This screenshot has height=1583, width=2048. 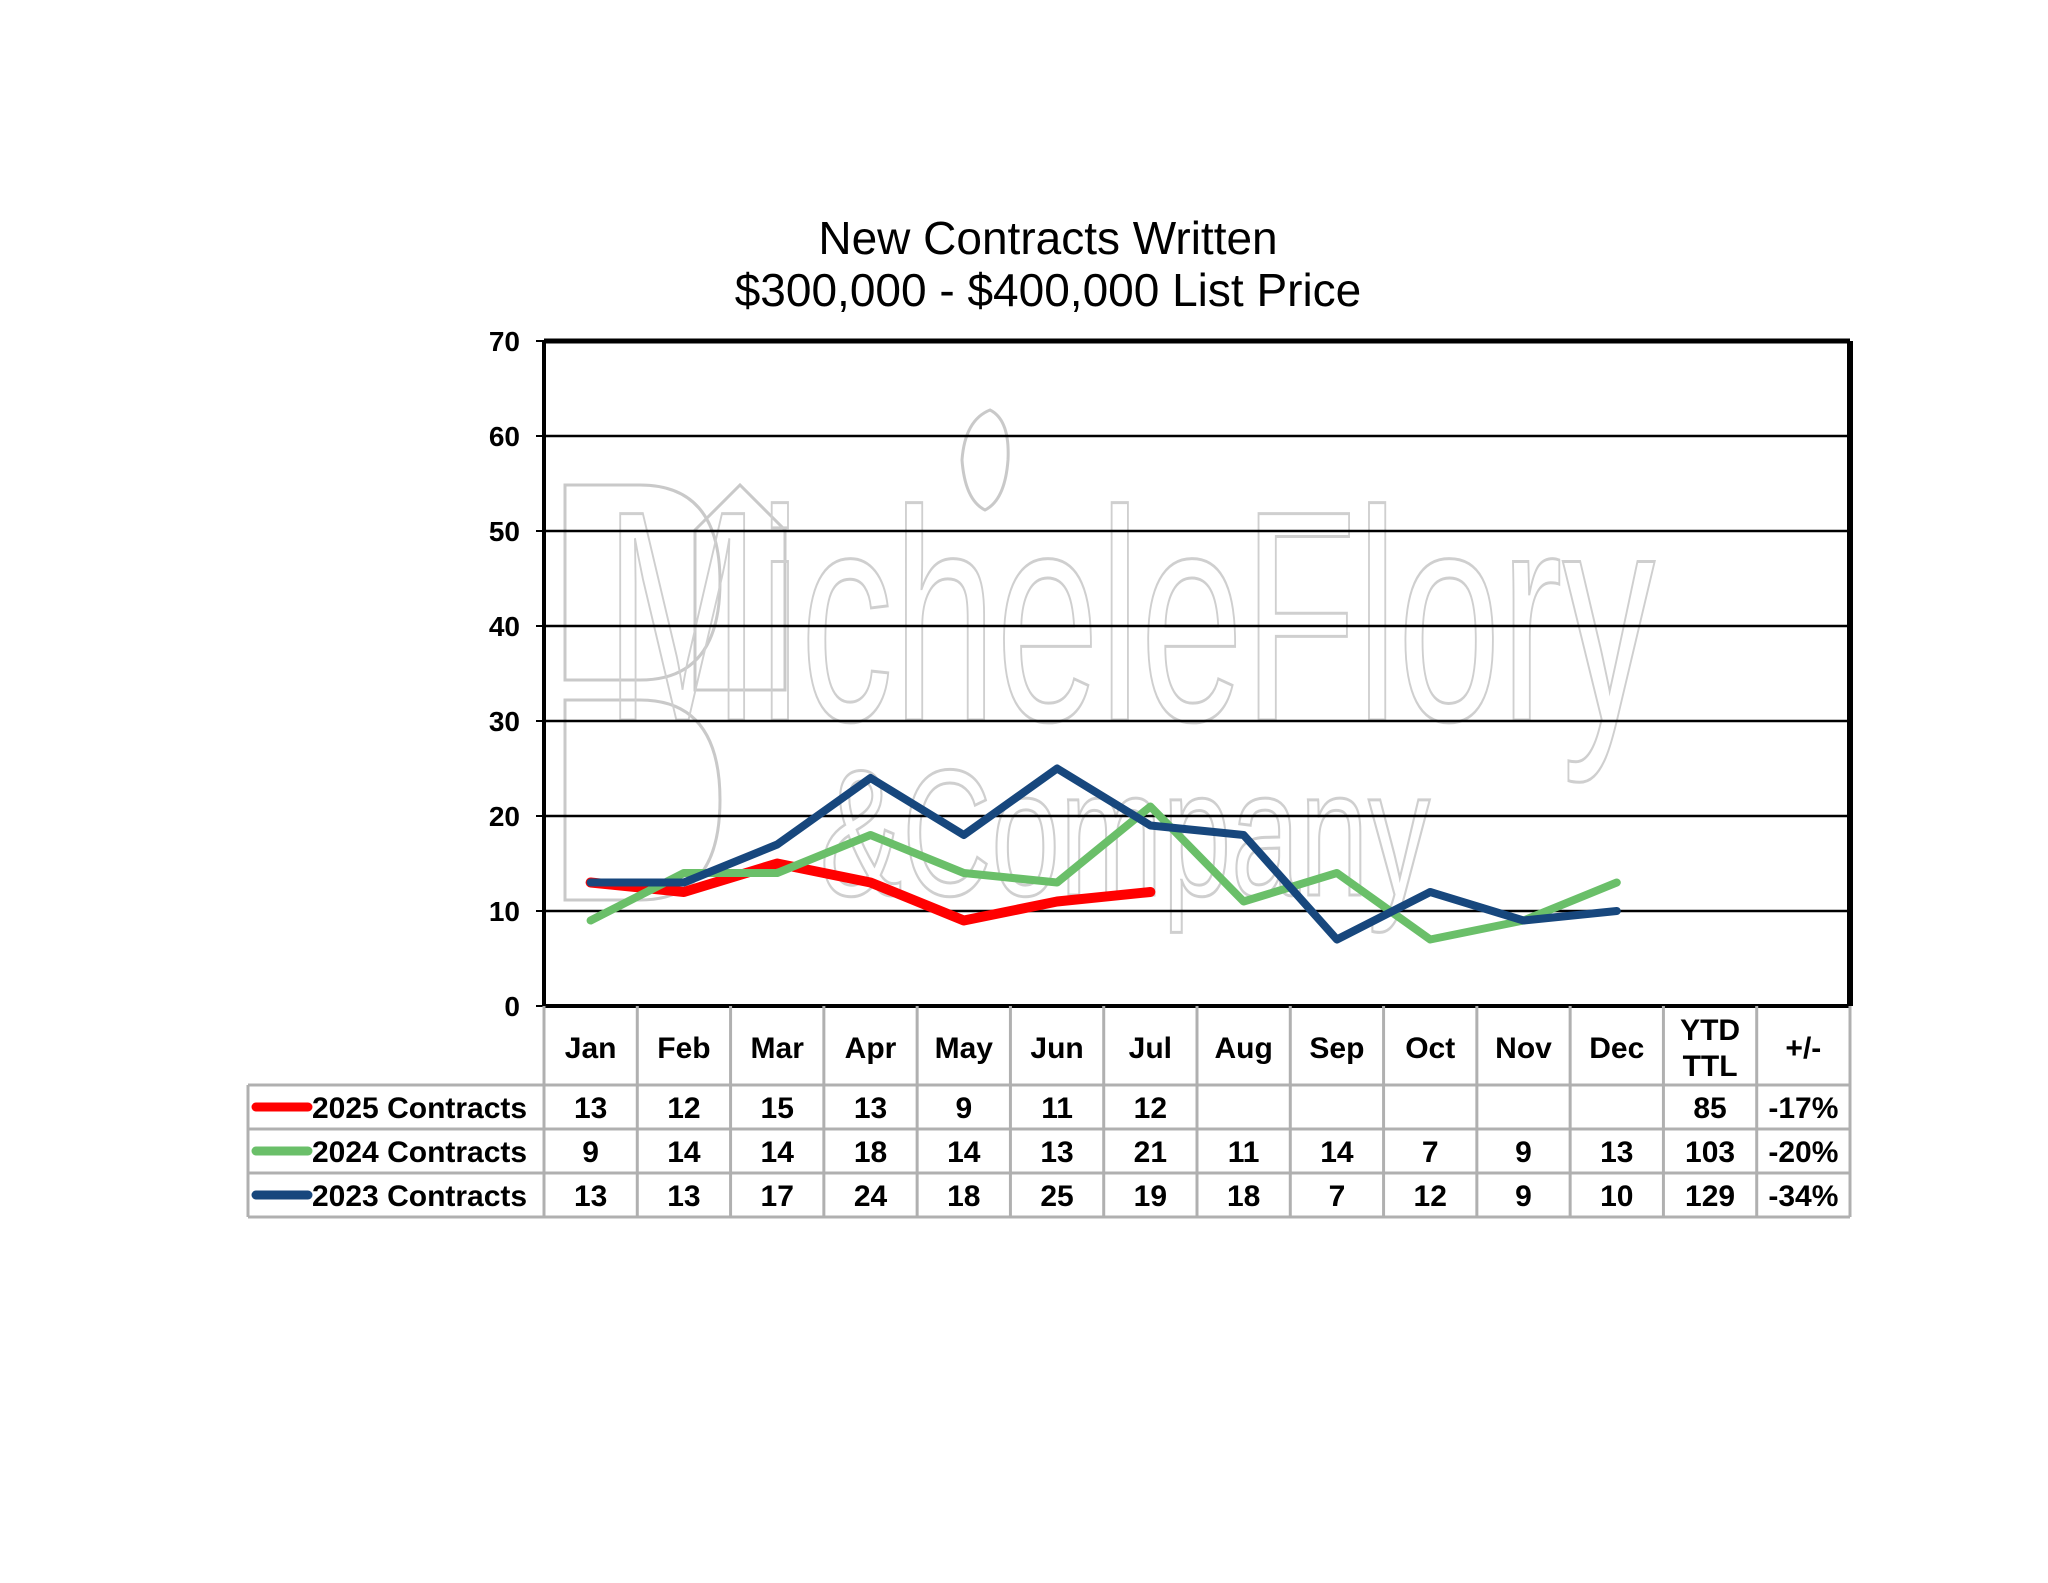 I want to click on data-cell: 25, so click(x=1056, y=1196).